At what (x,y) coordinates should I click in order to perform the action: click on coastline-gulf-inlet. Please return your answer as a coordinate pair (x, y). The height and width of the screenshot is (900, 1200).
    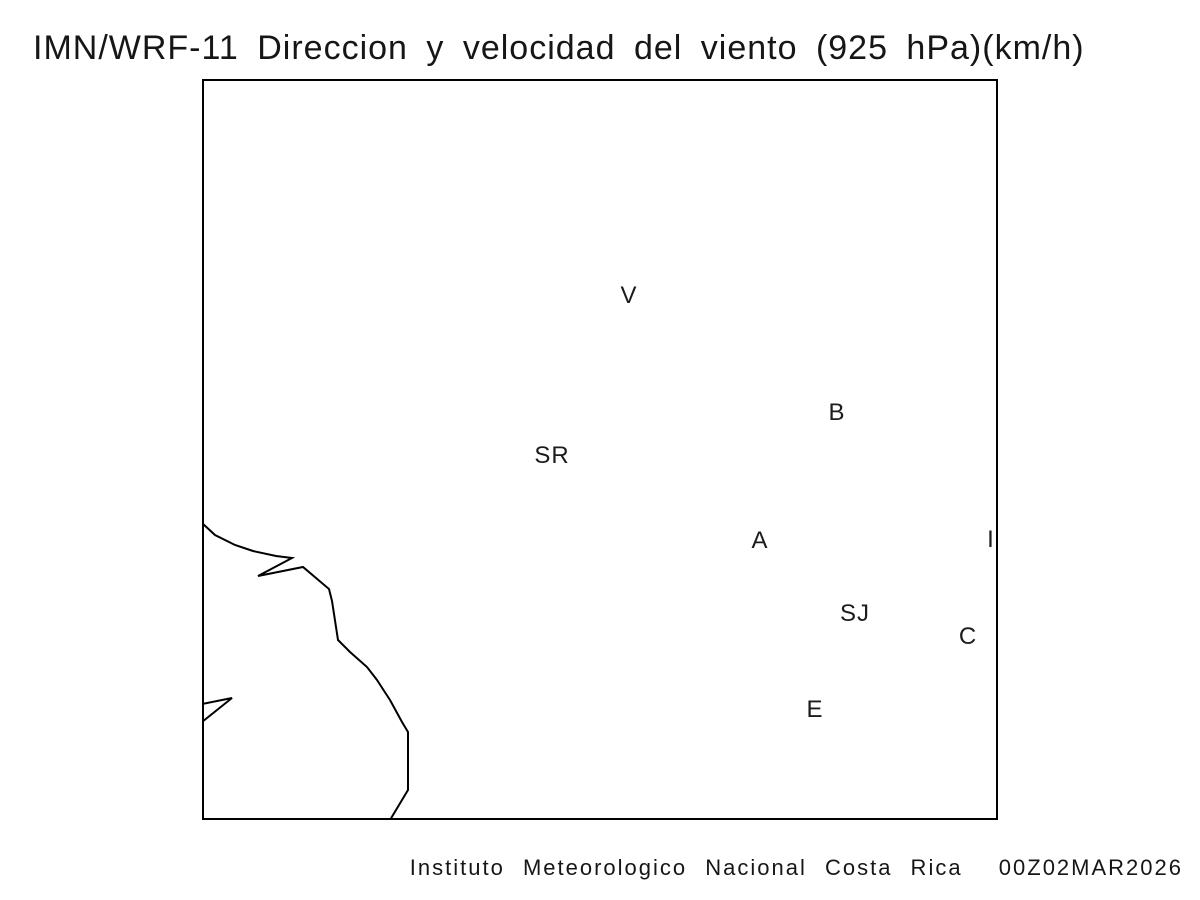
    Looking at the image, I should click on (217, 710).